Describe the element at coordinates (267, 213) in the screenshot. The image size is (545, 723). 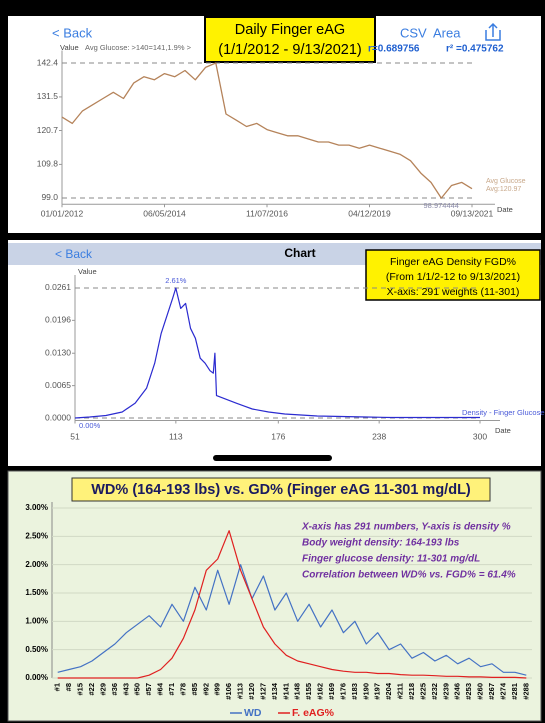
I see `x-tick-label: 11/07/2016` at that location.